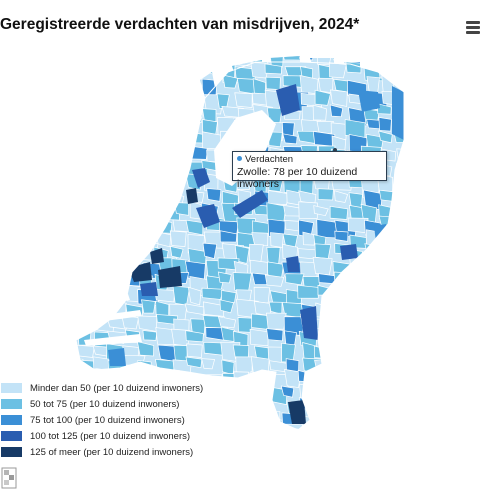 This screenshot has height=498, width=500. Describe the element at coordinates (101, 388) in the screenshot. I see `legend-item: Minder dan 50 (per 10 duizend inwoners)` at that location.